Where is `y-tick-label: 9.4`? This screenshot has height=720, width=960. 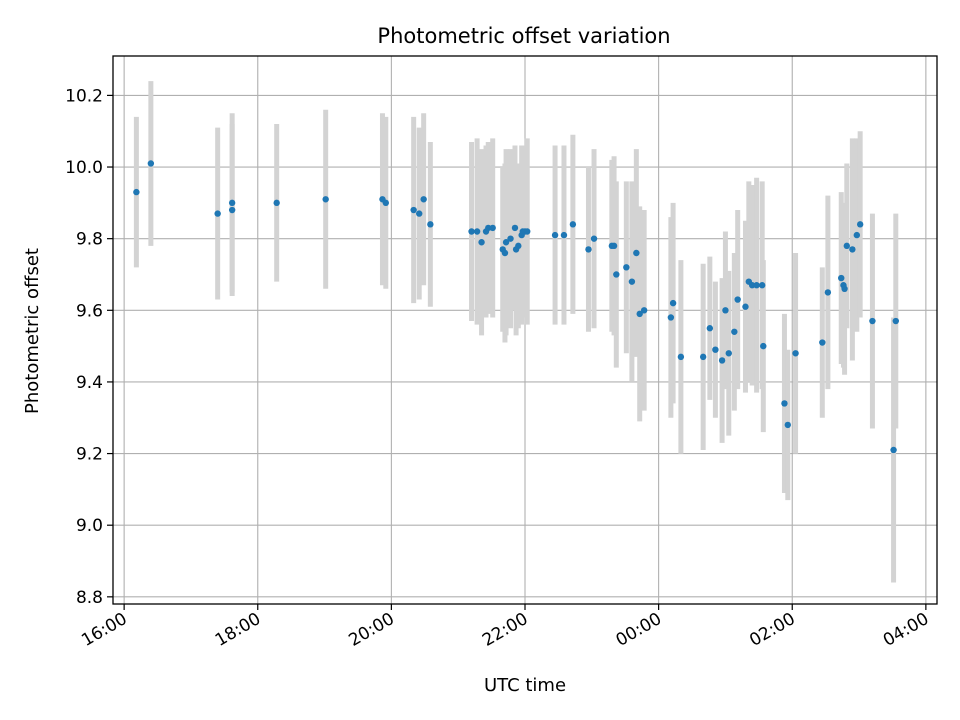 y-tick-label: 9.4 is located at coordinates (89, 383).